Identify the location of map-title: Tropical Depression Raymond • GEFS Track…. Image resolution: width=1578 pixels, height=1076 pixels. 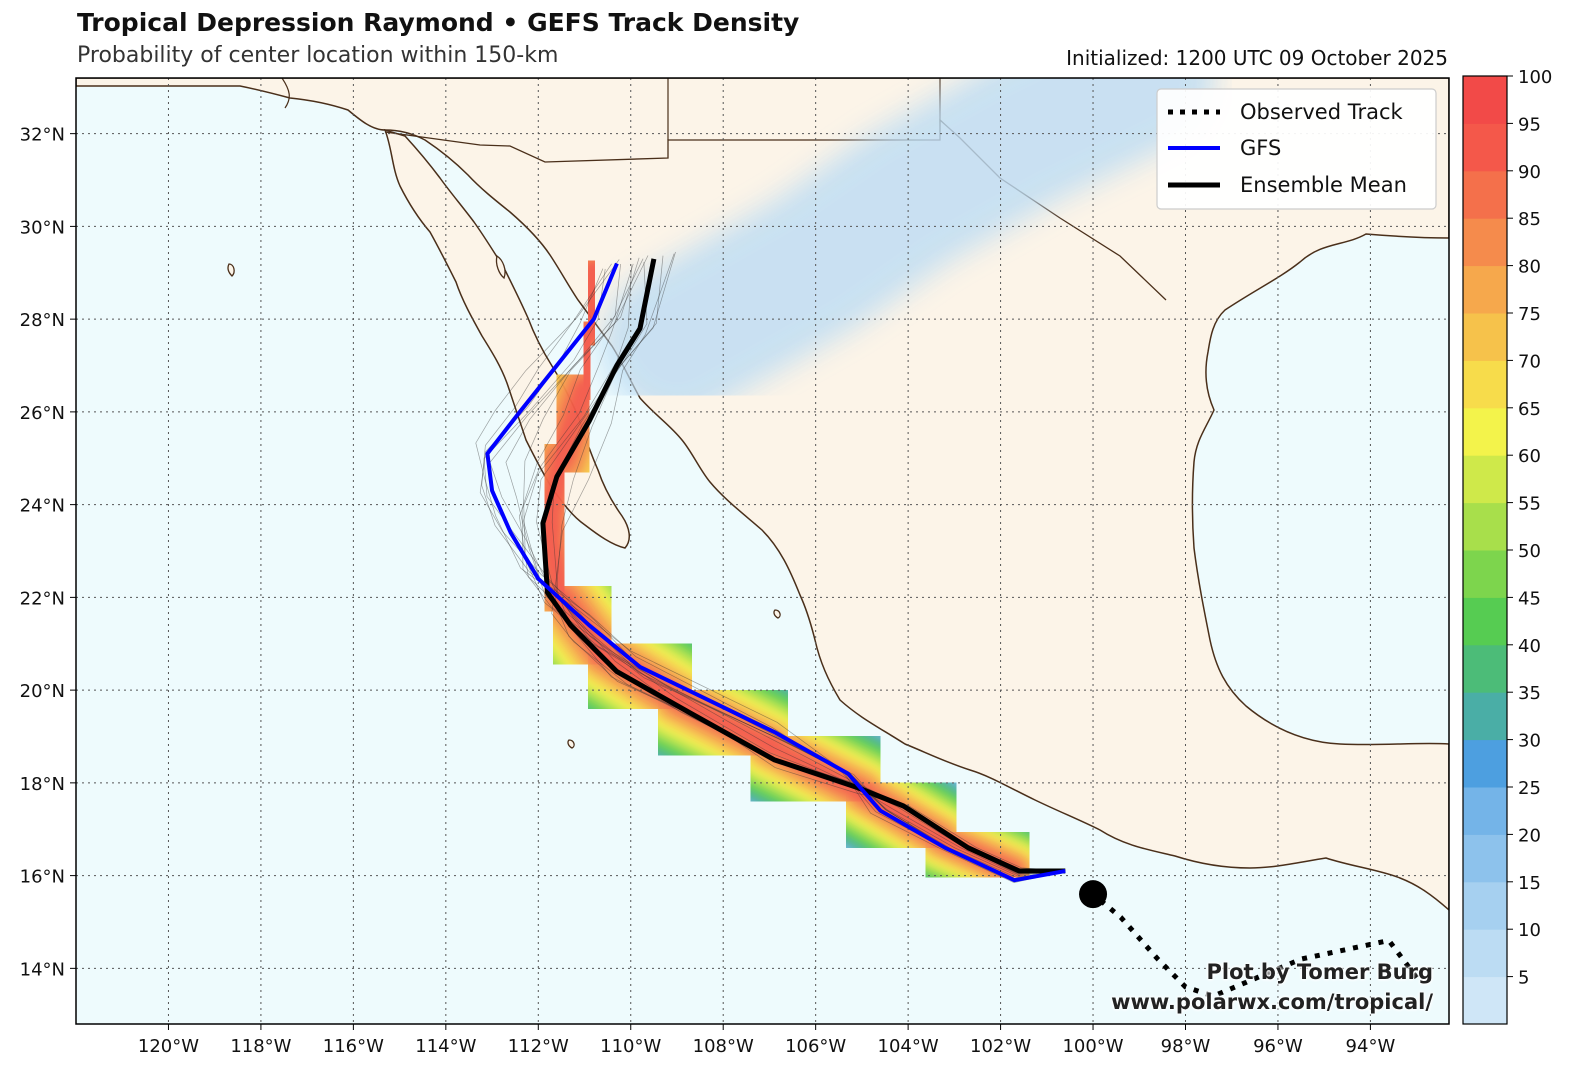
(438, 22).